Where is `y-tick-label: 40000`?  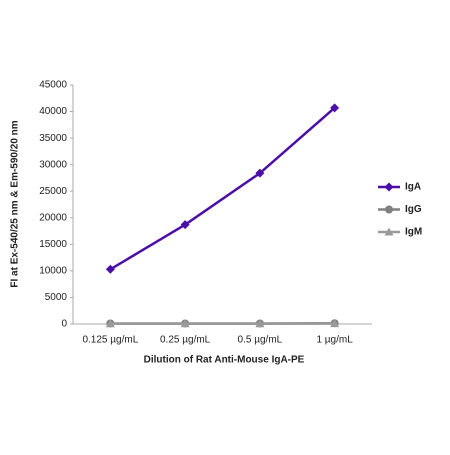
y-tick-label: 40000 is located at coordinates (53, 111).